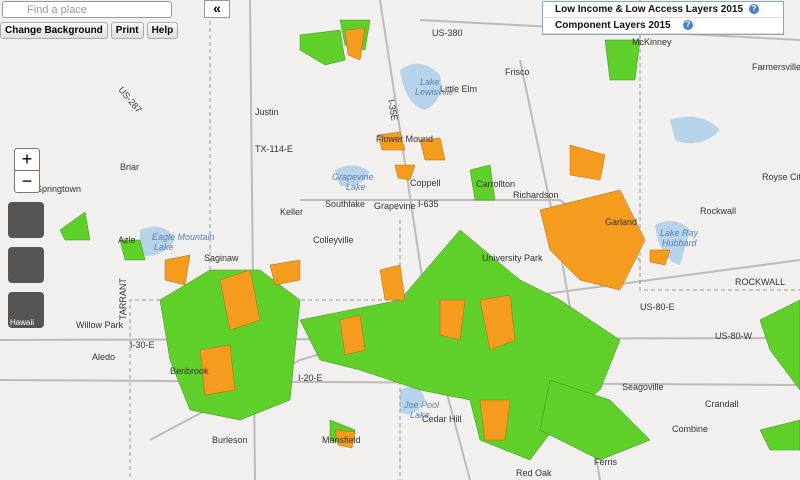  Describe the element at coordinates (129, 167) in the screenshot. I see `town-label: Briar` at that location.